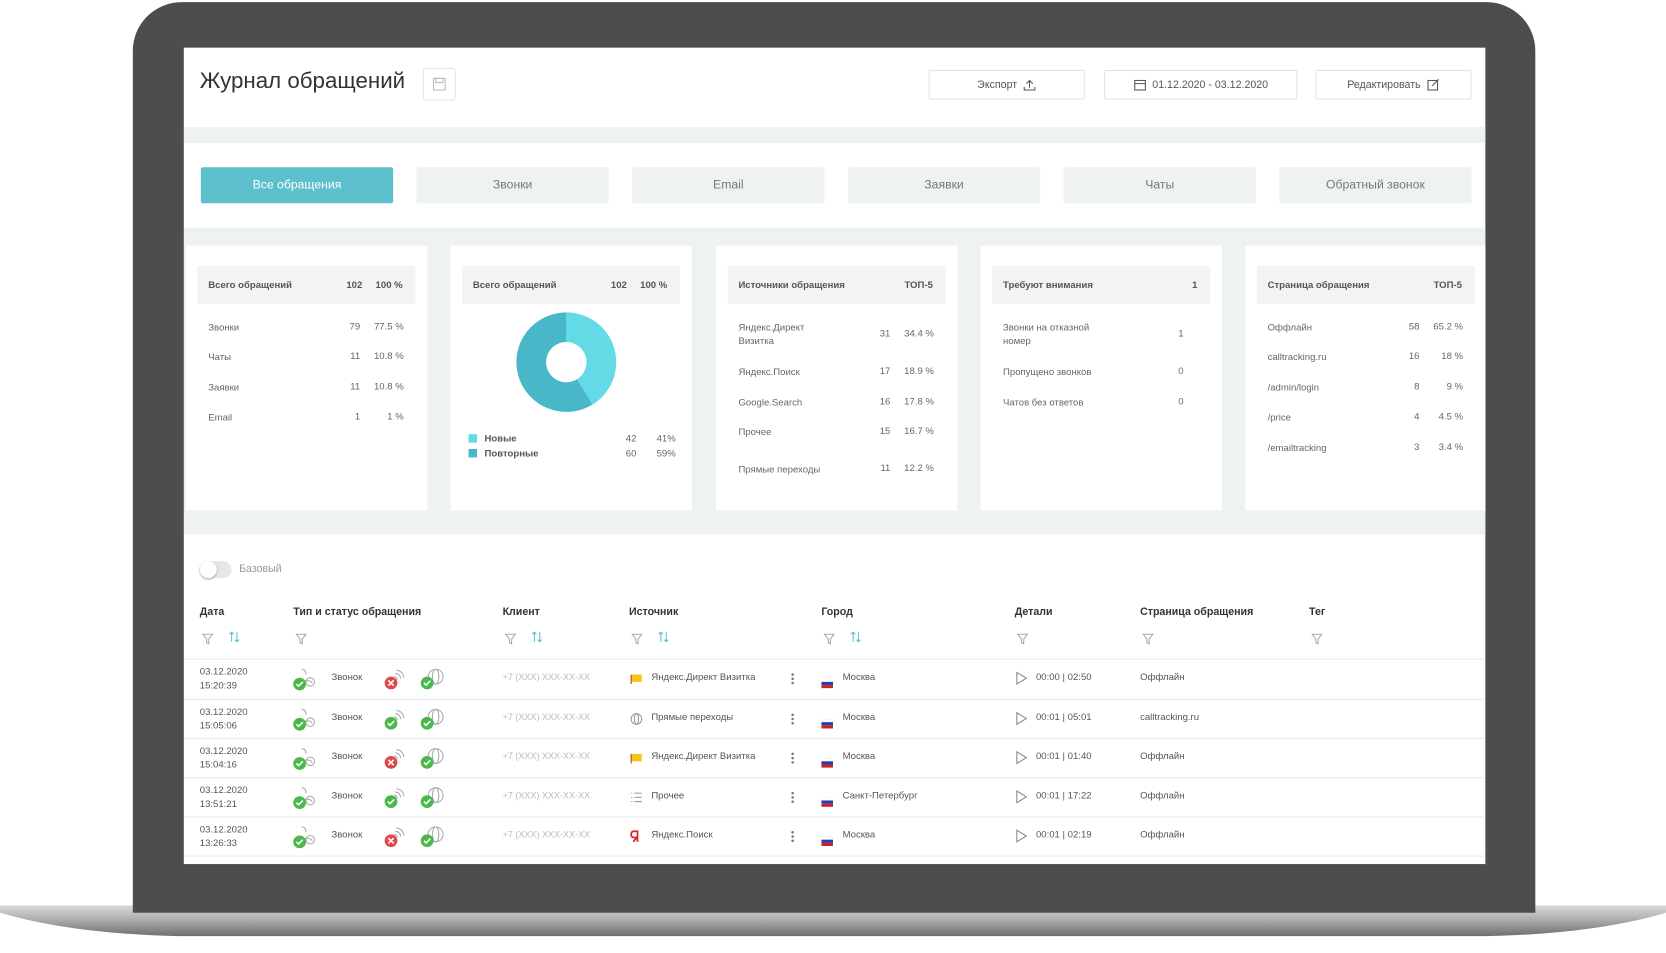 The height and width of the screenshot is (953, 1666). I want to click on row-count: 17, so click(885, 370).